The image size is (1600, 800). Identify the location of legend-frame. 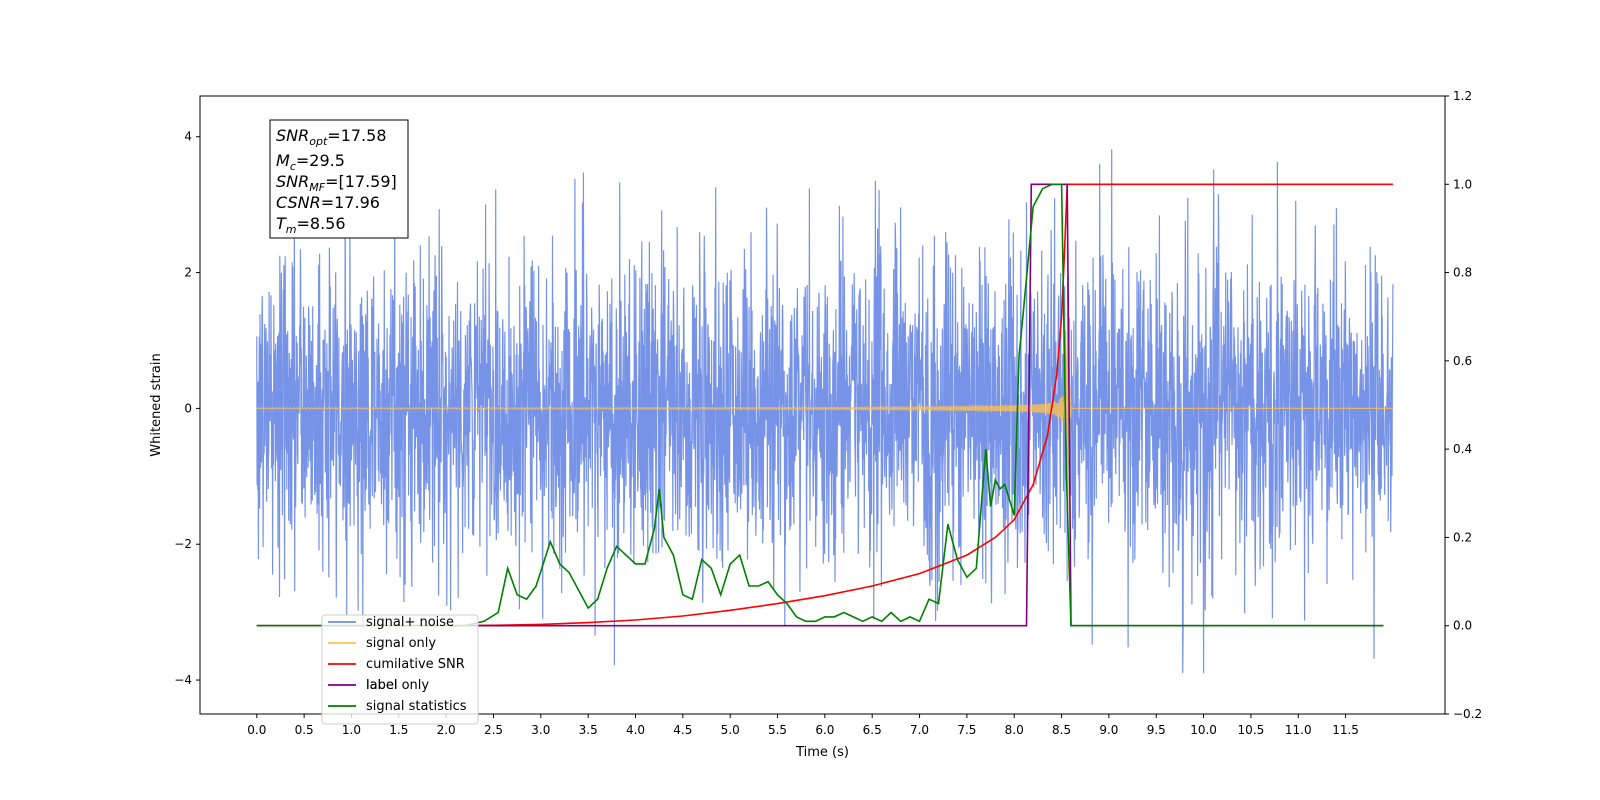
(400, 669).